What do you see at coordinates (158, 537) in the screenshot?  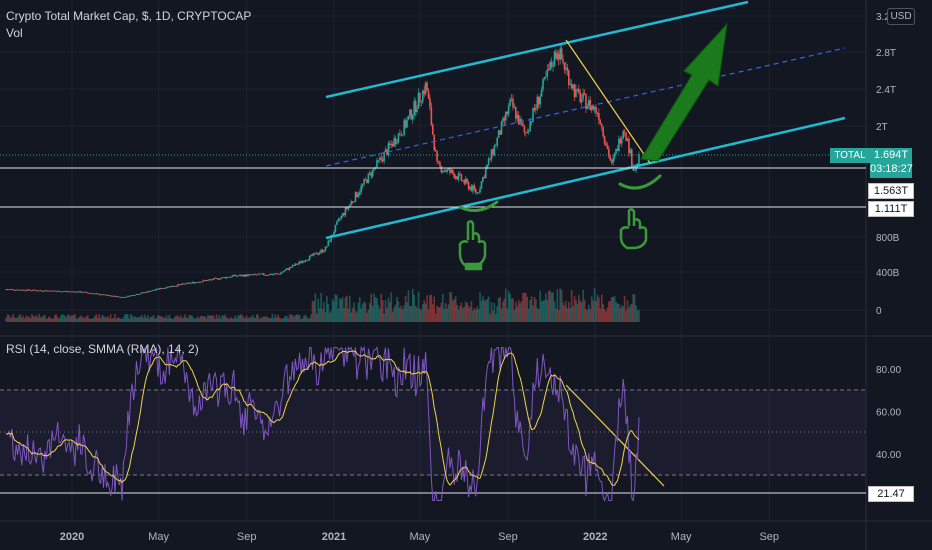 I see `time-tick-label: May` at bounding box center [158, 537].